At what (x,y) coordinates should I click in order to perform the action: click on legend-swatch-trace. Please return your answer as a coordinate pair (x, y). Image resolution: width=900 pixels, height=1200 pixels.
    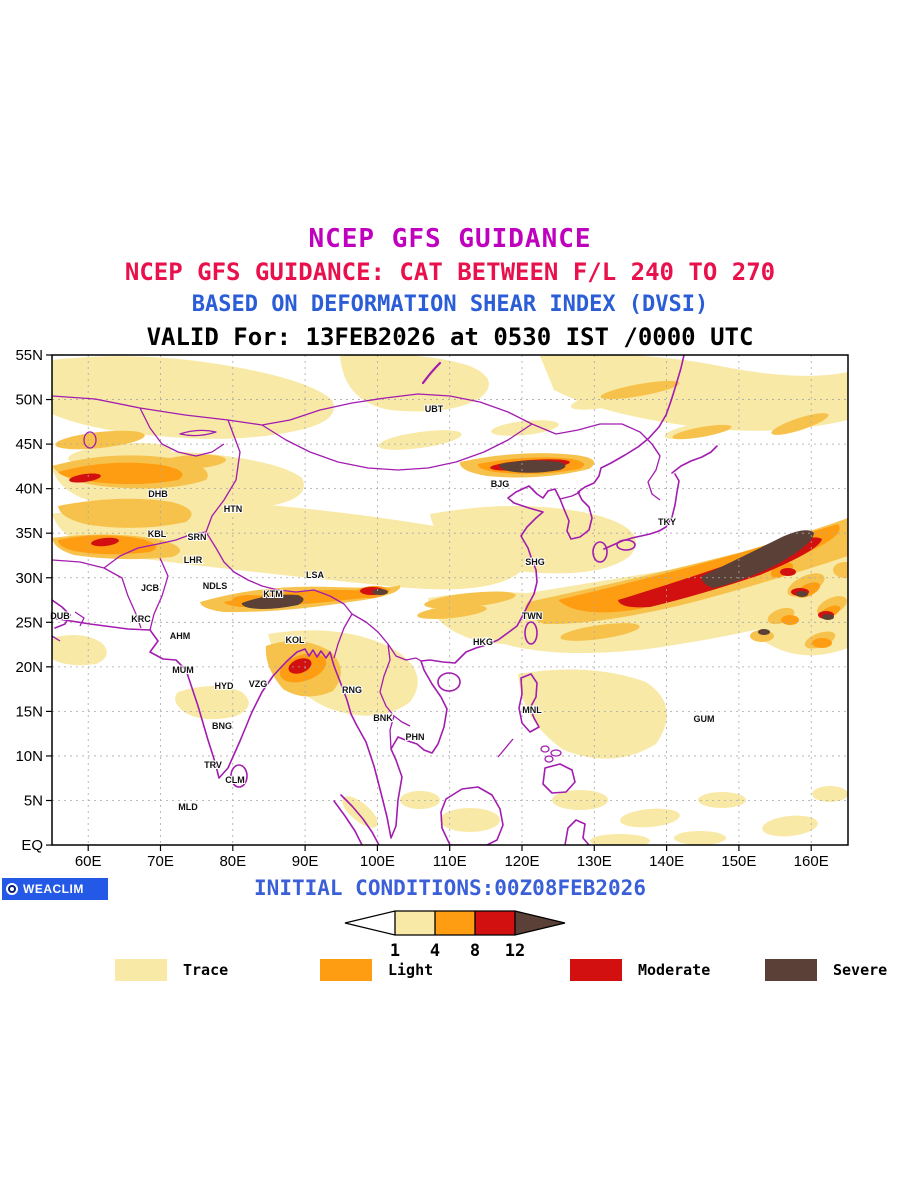
    Looking at the image, I should click on (141, 970).